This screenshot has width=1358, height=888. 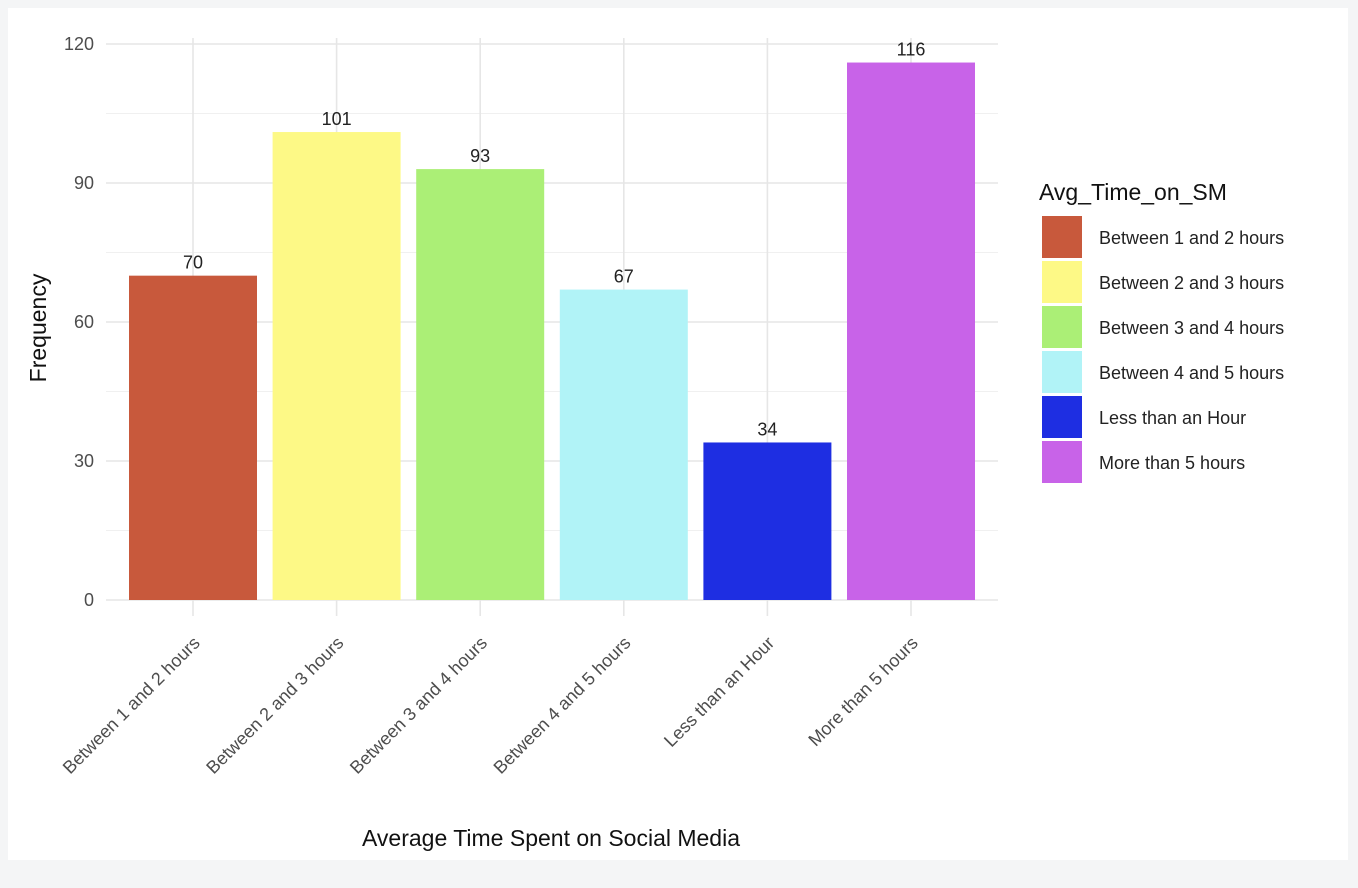 I want to click on x-tick-label: Between 3 and 4 hours, so click(x=418, y=705).